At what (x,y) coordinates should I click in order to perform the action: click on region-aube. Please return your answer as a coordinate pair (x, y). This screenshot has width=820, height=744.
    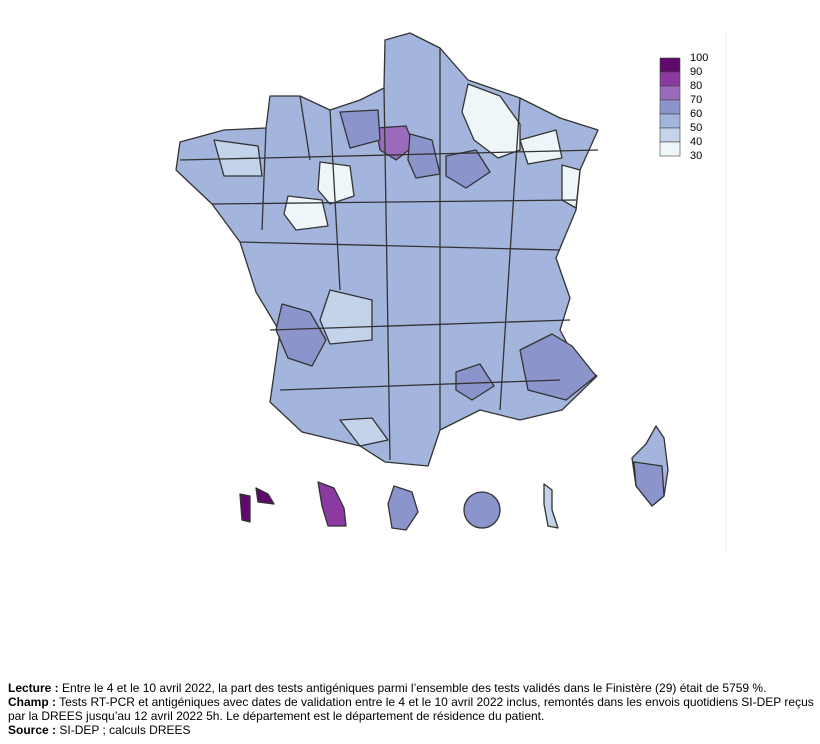
    Looking at the image, I should click on (468, 169).